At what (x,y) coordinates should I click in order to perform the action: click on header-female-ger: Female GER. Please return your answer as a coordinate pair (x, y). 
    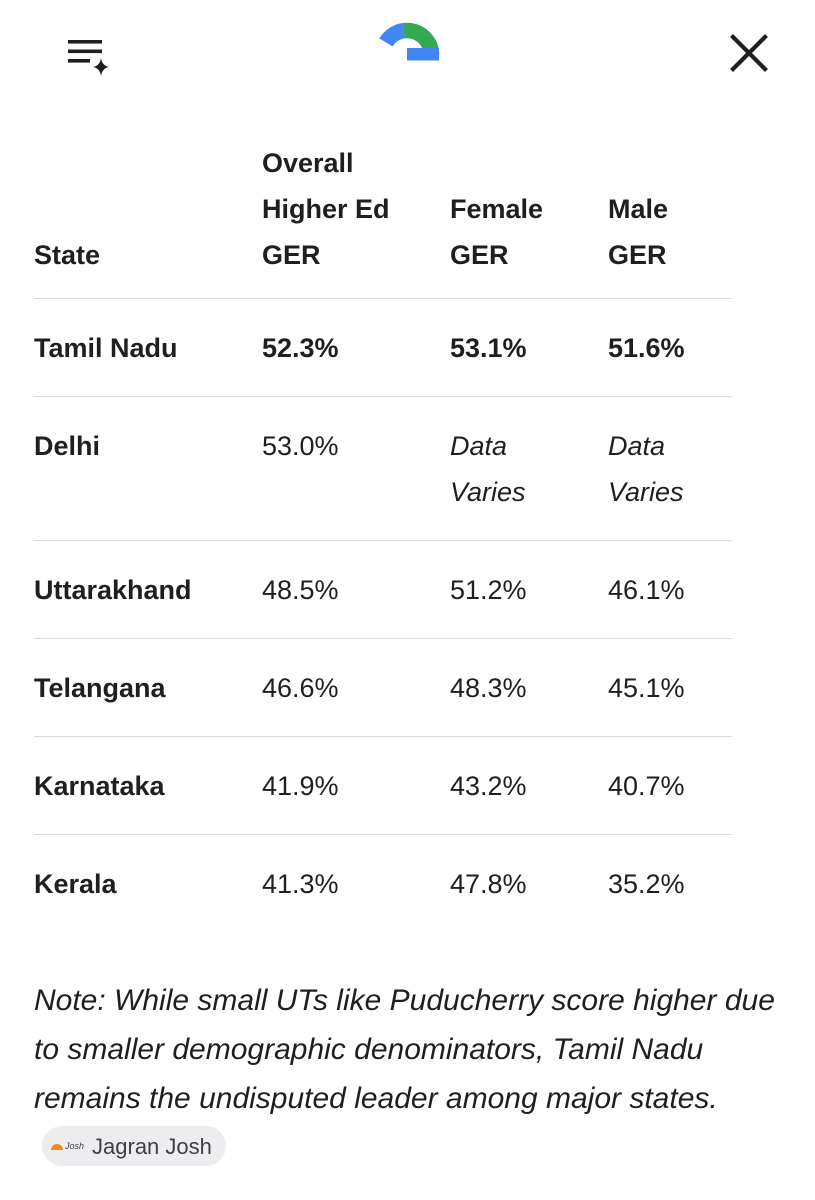
    Looking at the image, I should click on (529, 219).